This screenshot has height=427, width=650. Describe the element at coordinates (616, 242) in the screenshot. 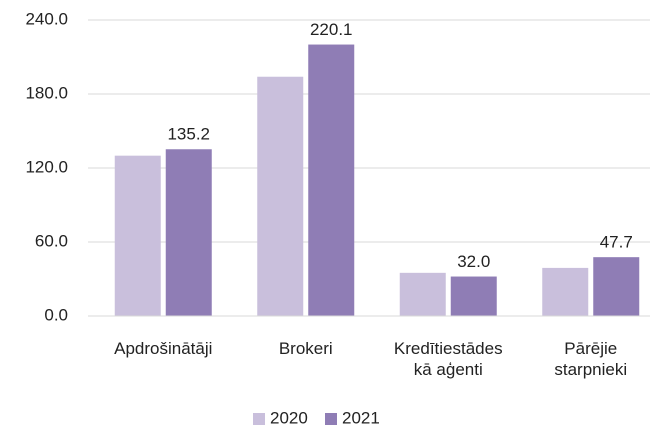

I see `data-label: 47.7` at that location.